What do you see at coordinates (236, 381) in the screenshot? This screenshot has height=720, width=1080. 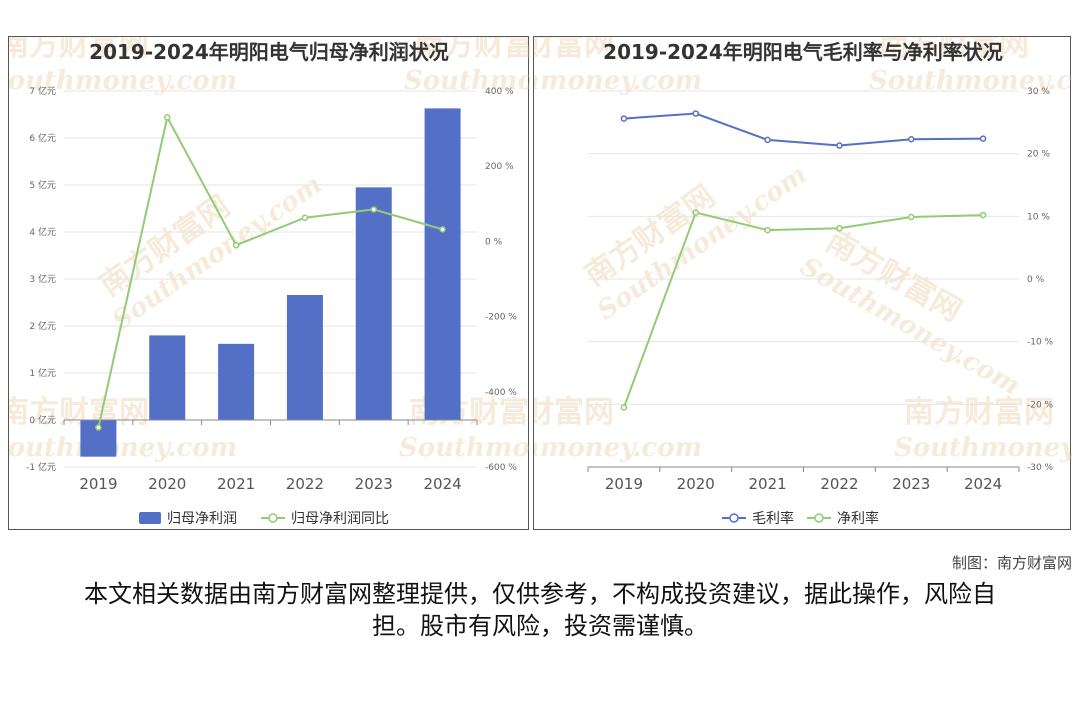 I see `bar-2021` at bounding box center [236, 381].